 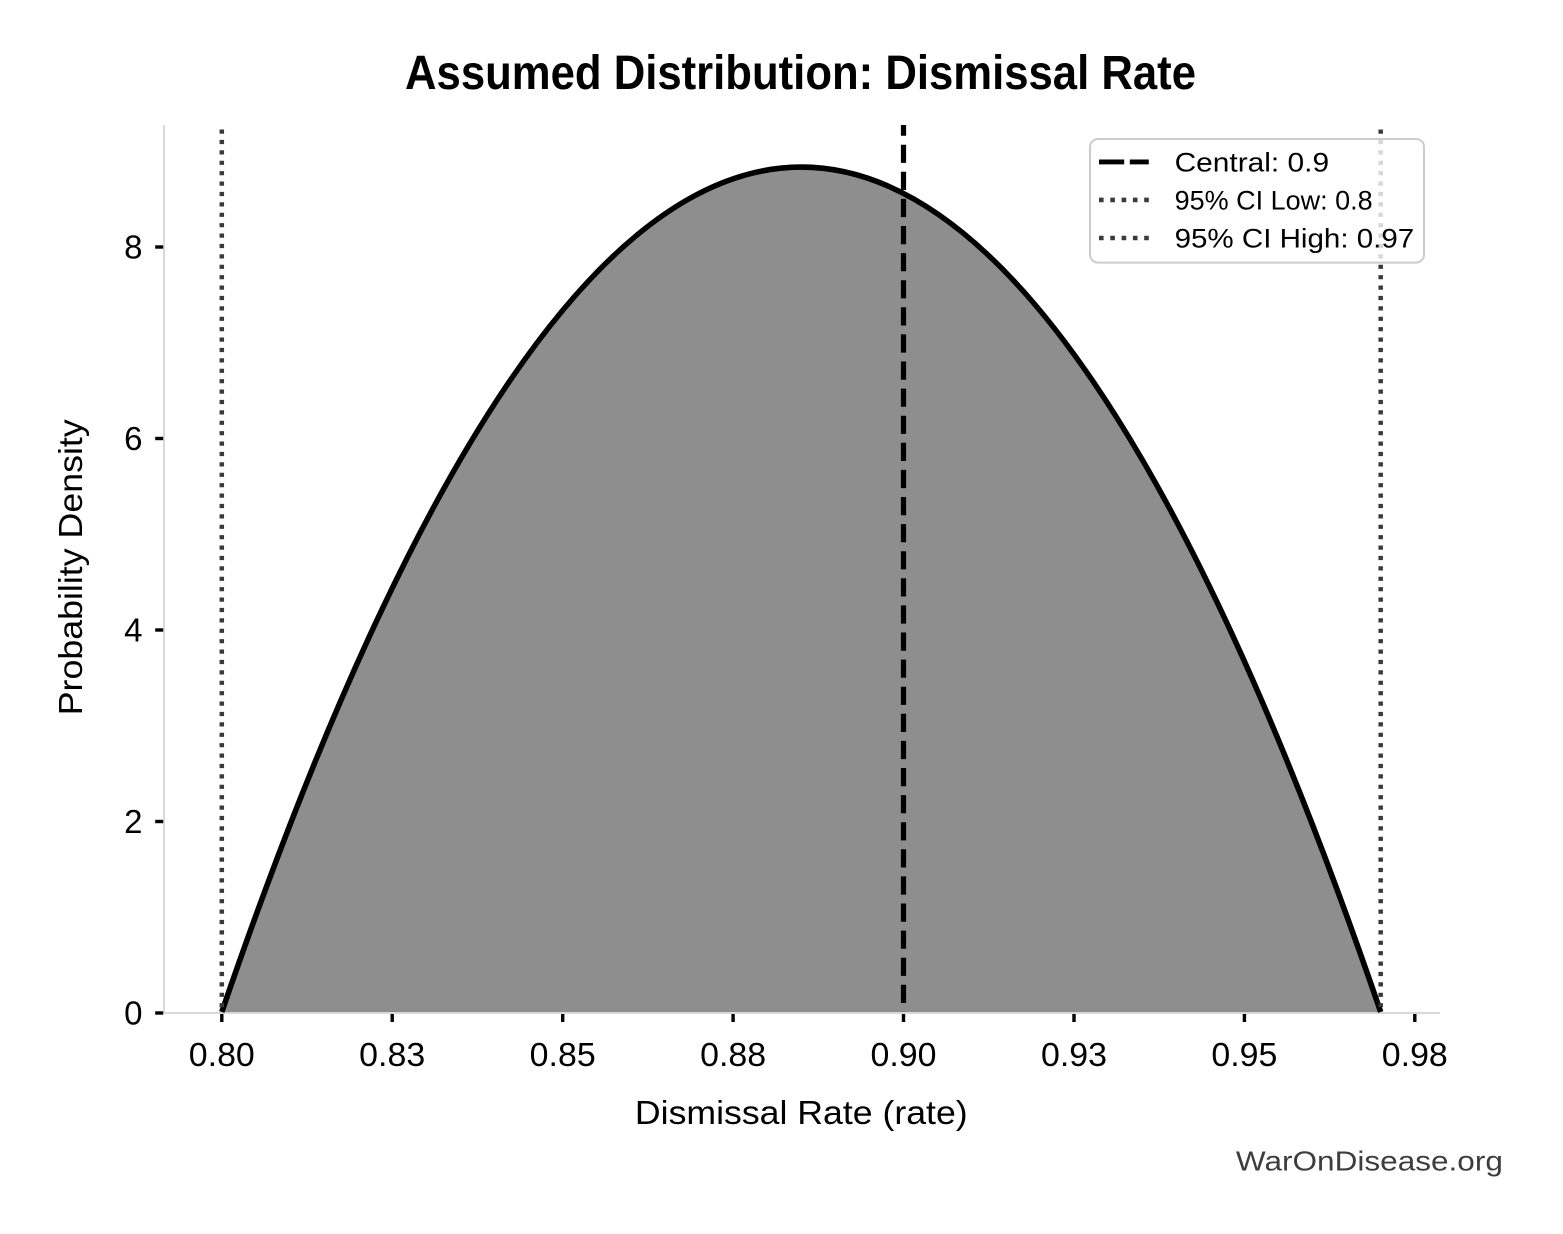 What do you see at coordinates (1274, 200) in the screenshot?
I see `svg-text: 95% CI Low: 0.8` at bounding box center [1274, 200].